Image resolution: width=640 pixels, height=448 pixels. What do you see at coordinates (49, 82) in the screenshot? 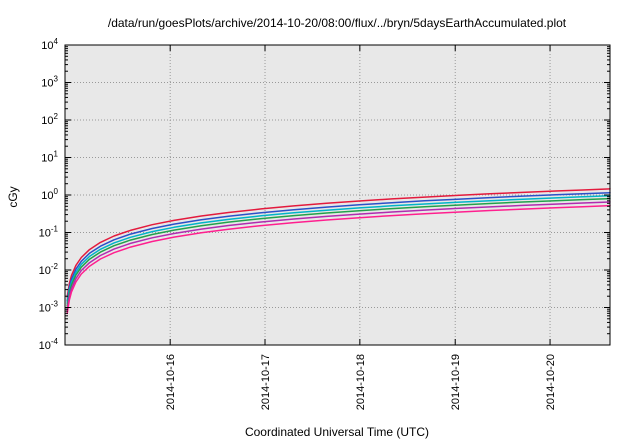
I see `y-tick-label: 10³` at bounding box center [49, 82].